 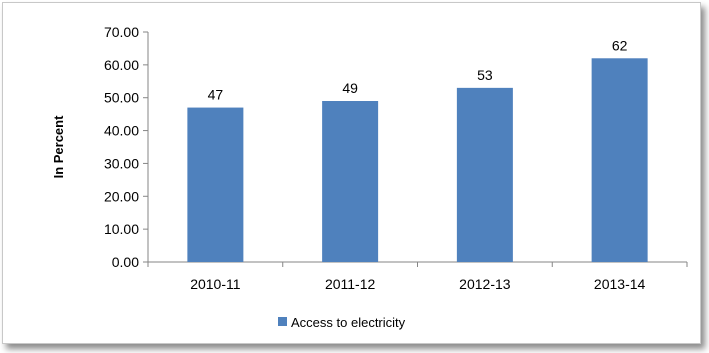 I want to click on legend-label: Access to electricity, so click(x=348, y=322).